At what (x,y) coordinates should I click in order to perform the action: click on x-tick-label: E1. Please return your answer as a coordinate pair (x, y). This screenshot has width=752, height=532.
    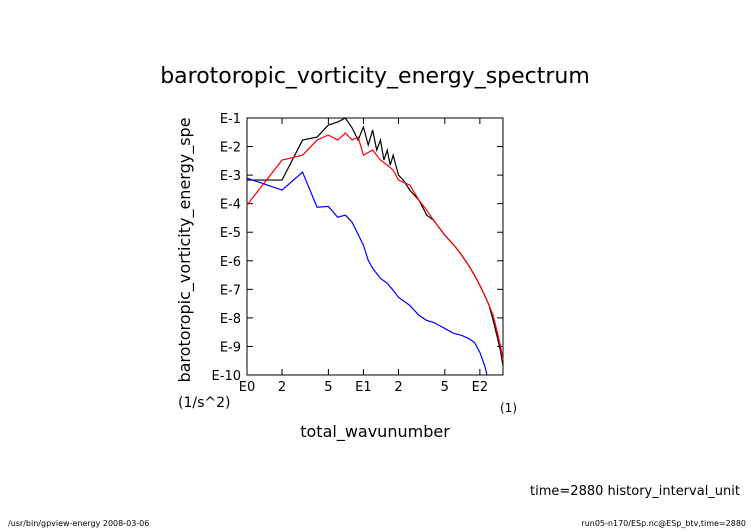
    Looking at the image, I should click on (363, 387).